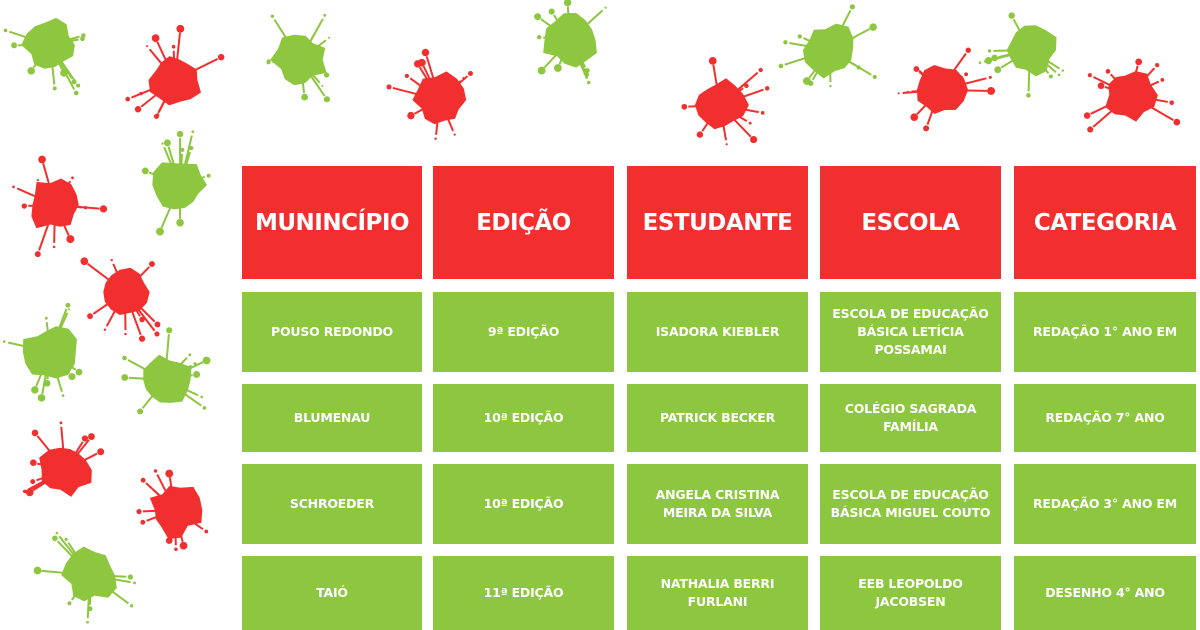 The height and width of the screenshot is (630, 1200). Describe the element at coordinates (332, 418) in the screenshot. I see `cell-municipio: BLUMENAU` at that location.